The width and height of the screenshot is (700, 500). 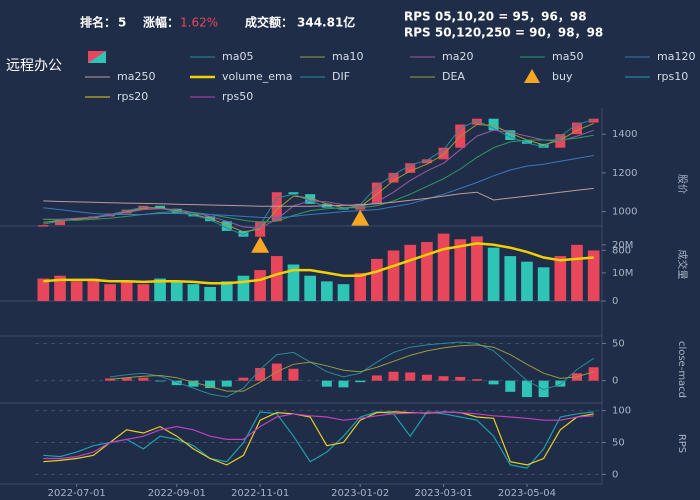 I want to click on candle-icon, so click(x=97, y=57).